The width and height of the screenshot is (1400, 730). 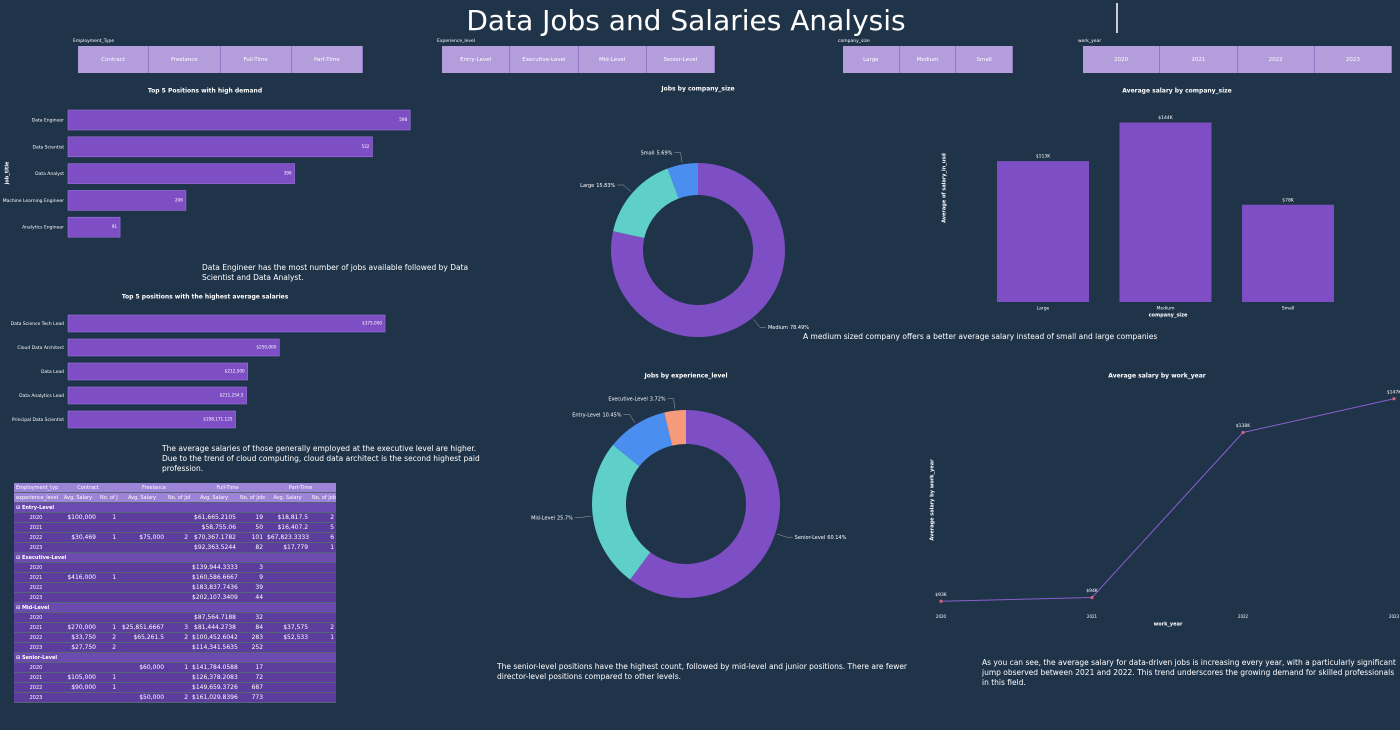 I want to click on page-title: Data Jobs and Salaries Analysis, so click(x=686, y=20).